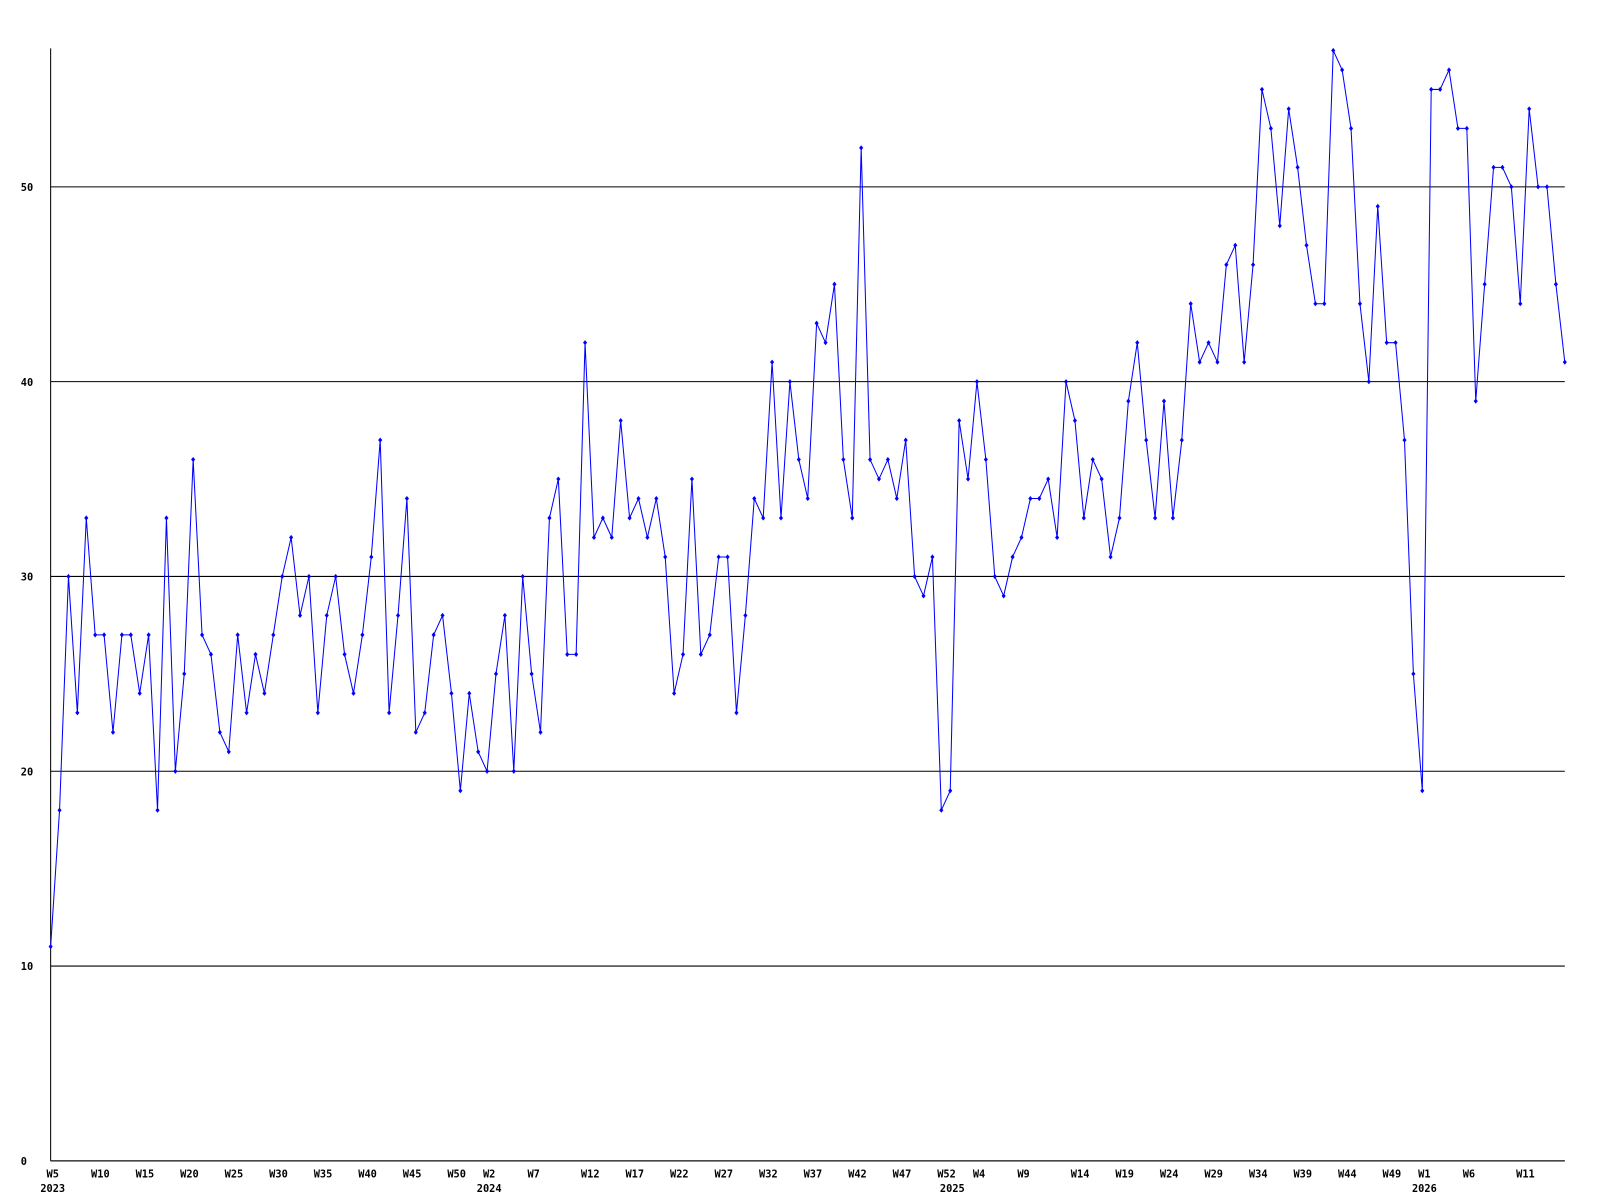 This screenshot has width=1600, height=1200. What do you see at coordinates (679, 1174) in the screenshot?
I see `x-tick-label: W22` at bounding box center [679, 1174].